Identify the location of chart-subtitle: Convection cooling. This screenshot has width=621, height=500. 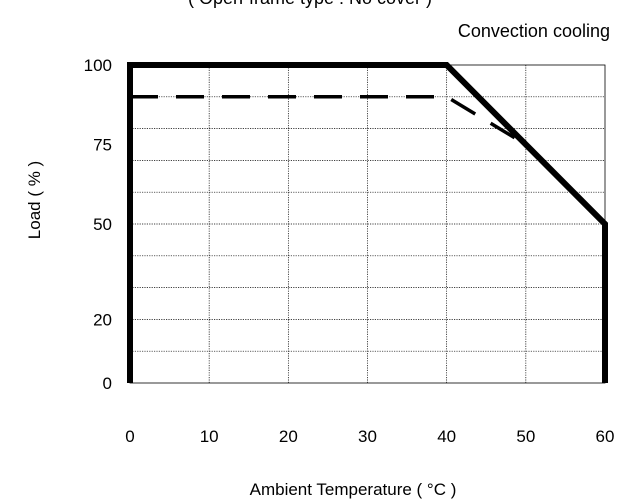
(534, 31).